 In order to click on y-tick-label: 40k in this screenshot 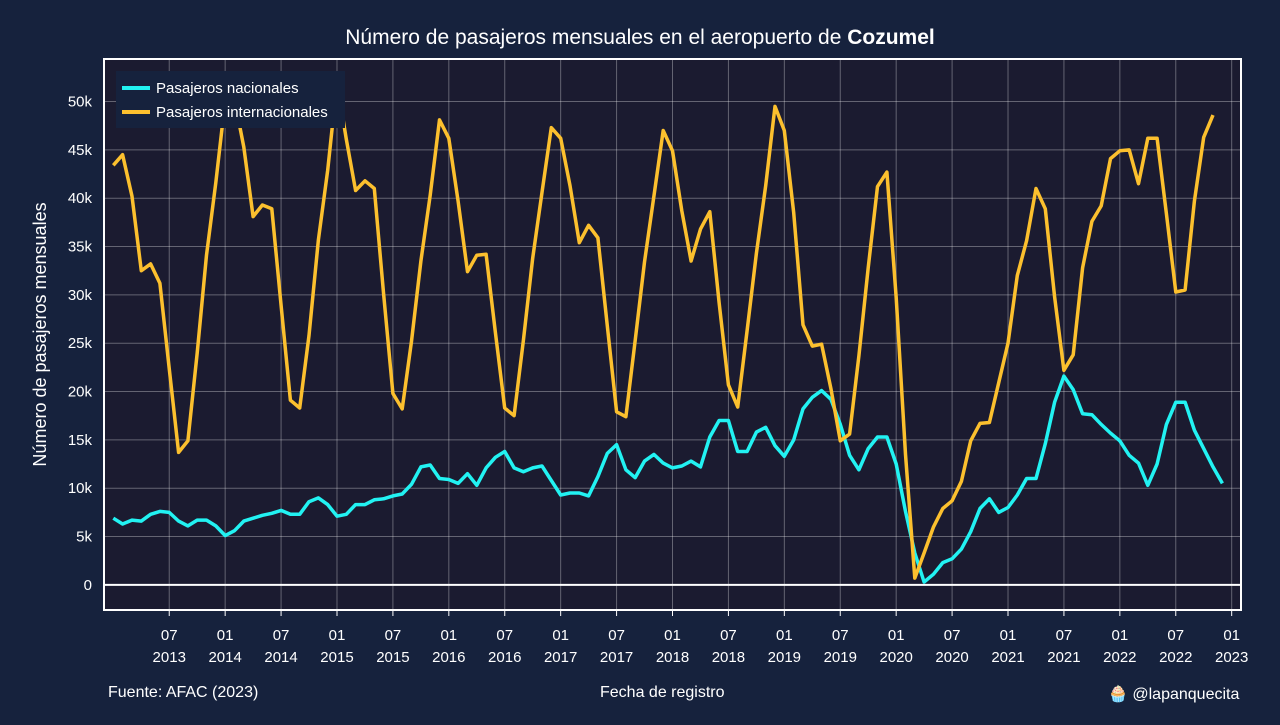, I will do `click(80, 198)`.